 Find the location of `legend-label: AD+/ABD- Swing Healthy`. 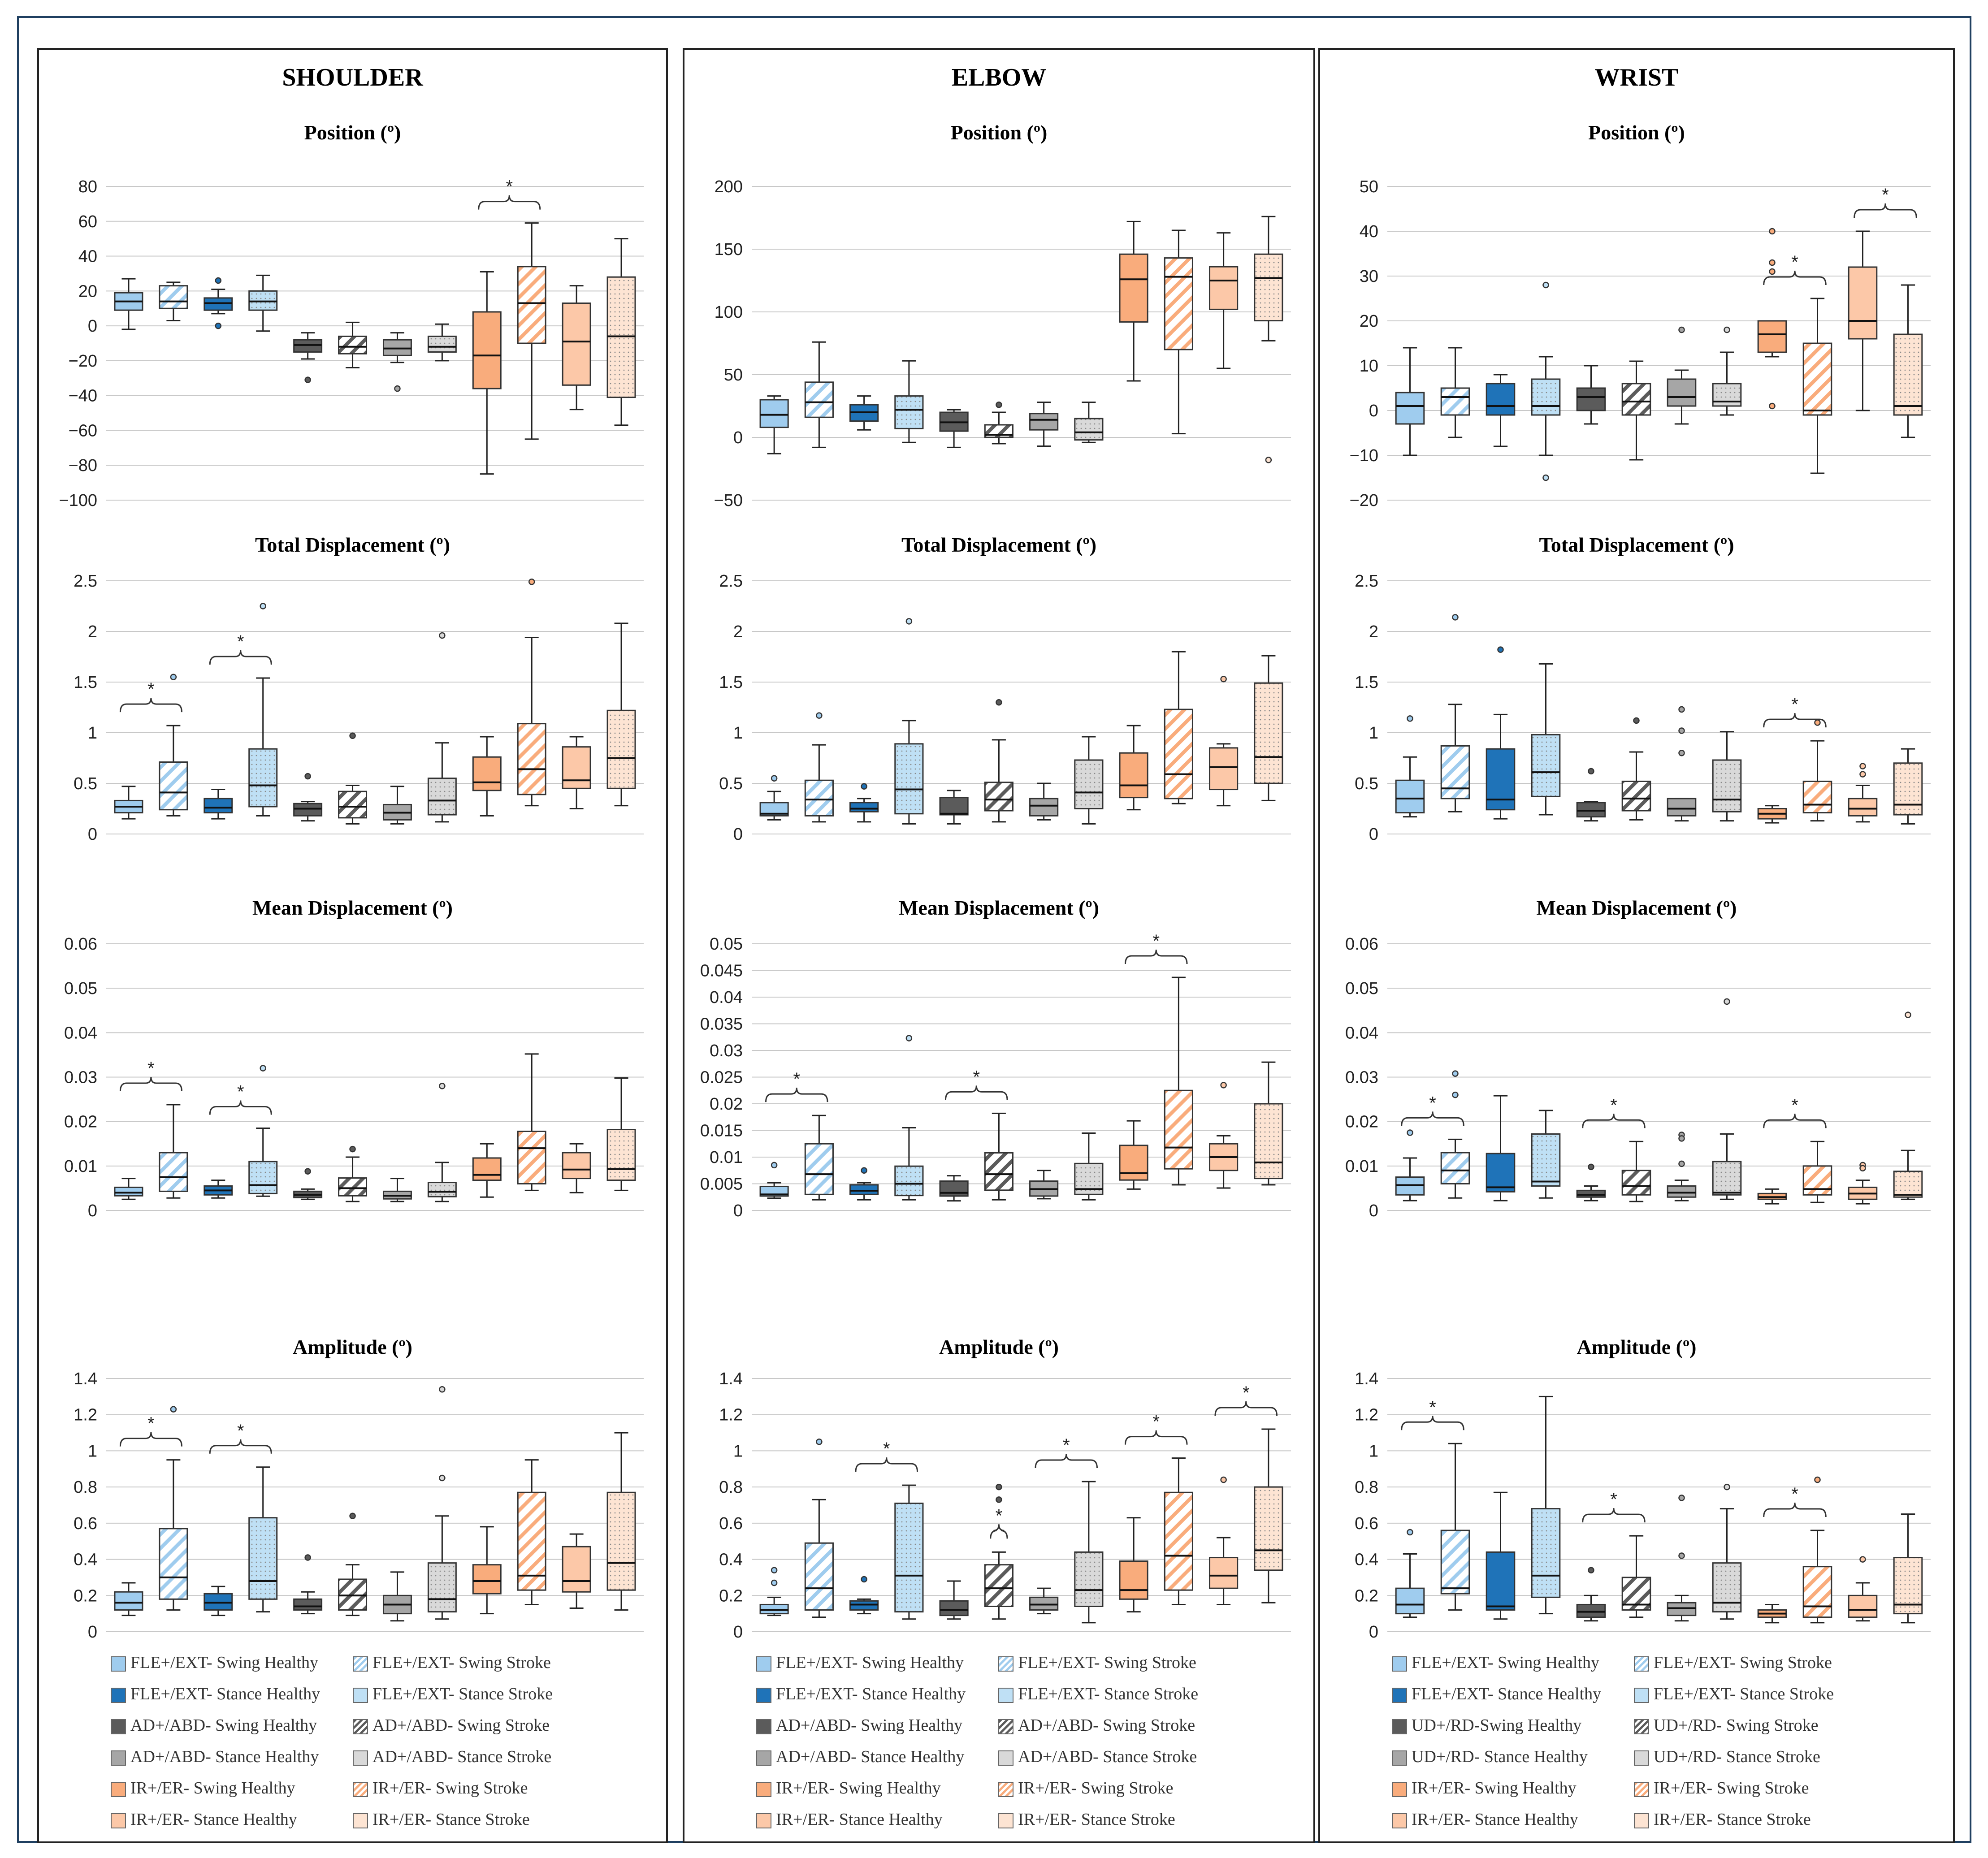

legend-label: AD+/ABD- Swing Healthy is located at coordinates (869, 1725).